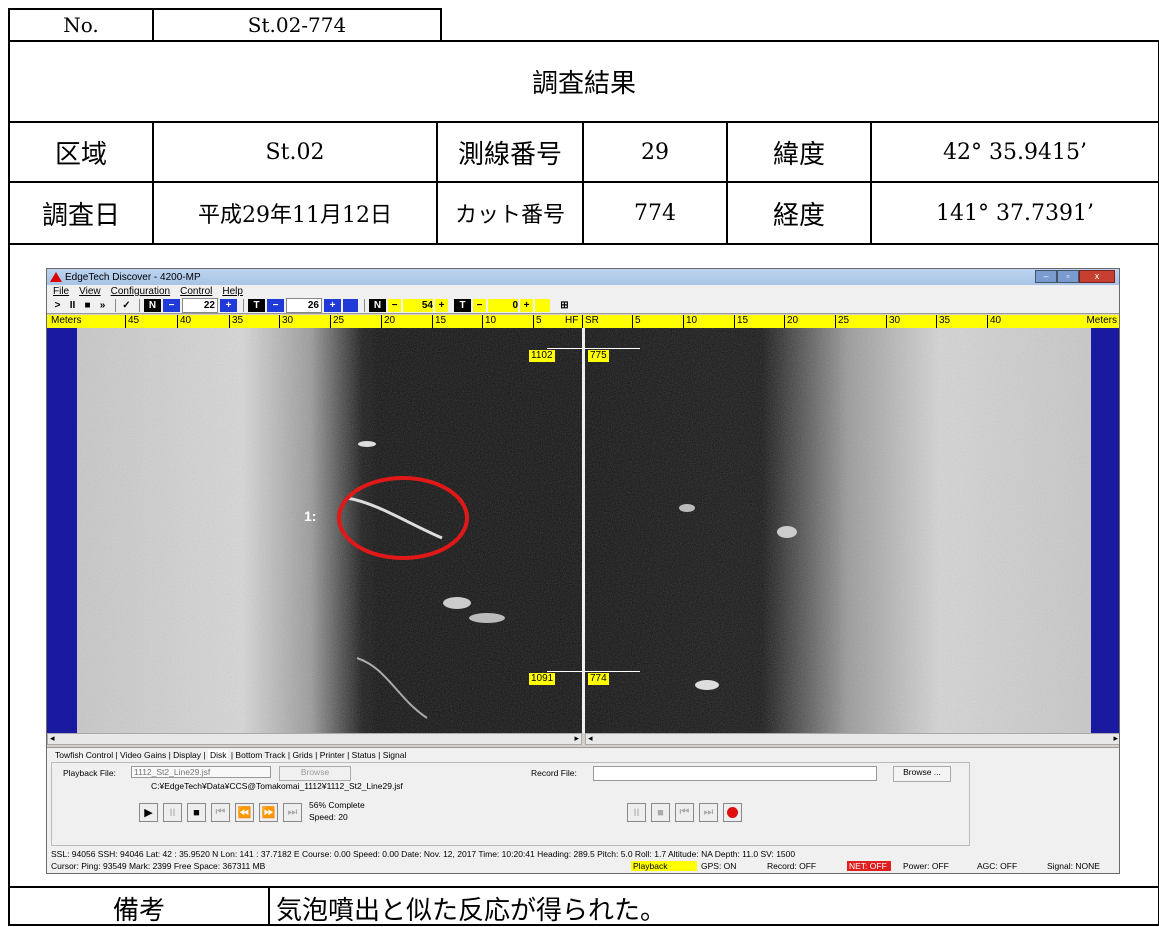 This screenshot has width=1159, height=927. What do you see at coordinates (84, 755) in the screenshot?
I see `tab-towfish-control: Towfish Control` at bounding box center [84, 755].